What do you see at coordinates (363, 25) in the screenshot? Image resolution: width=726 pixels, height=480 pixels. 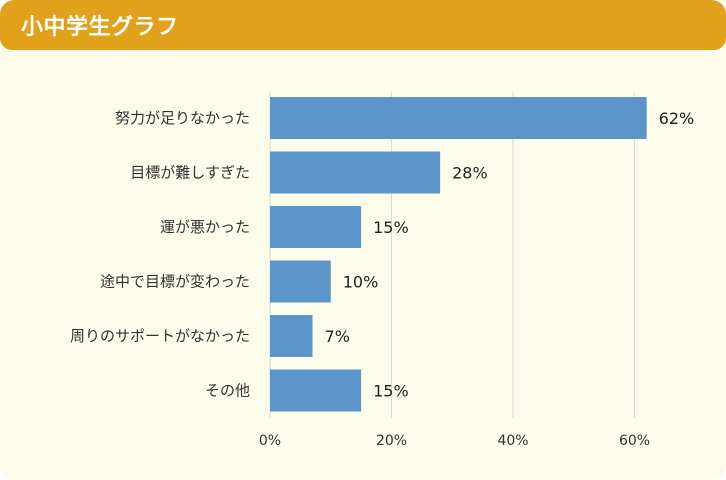 I see `chart-header: 小中学生グラフ` at bounding box center [363, 25].